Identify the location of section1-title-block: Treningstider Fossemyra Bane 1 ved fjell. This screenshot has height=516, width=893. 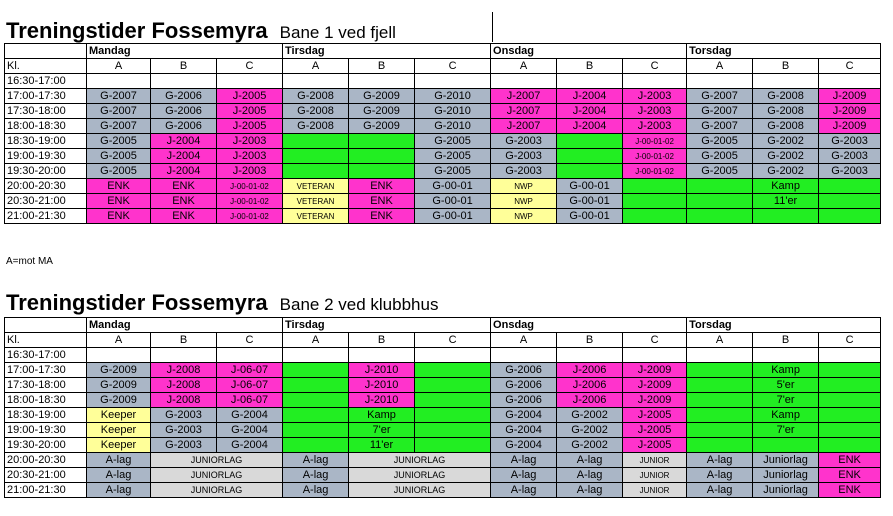
(201, 31).